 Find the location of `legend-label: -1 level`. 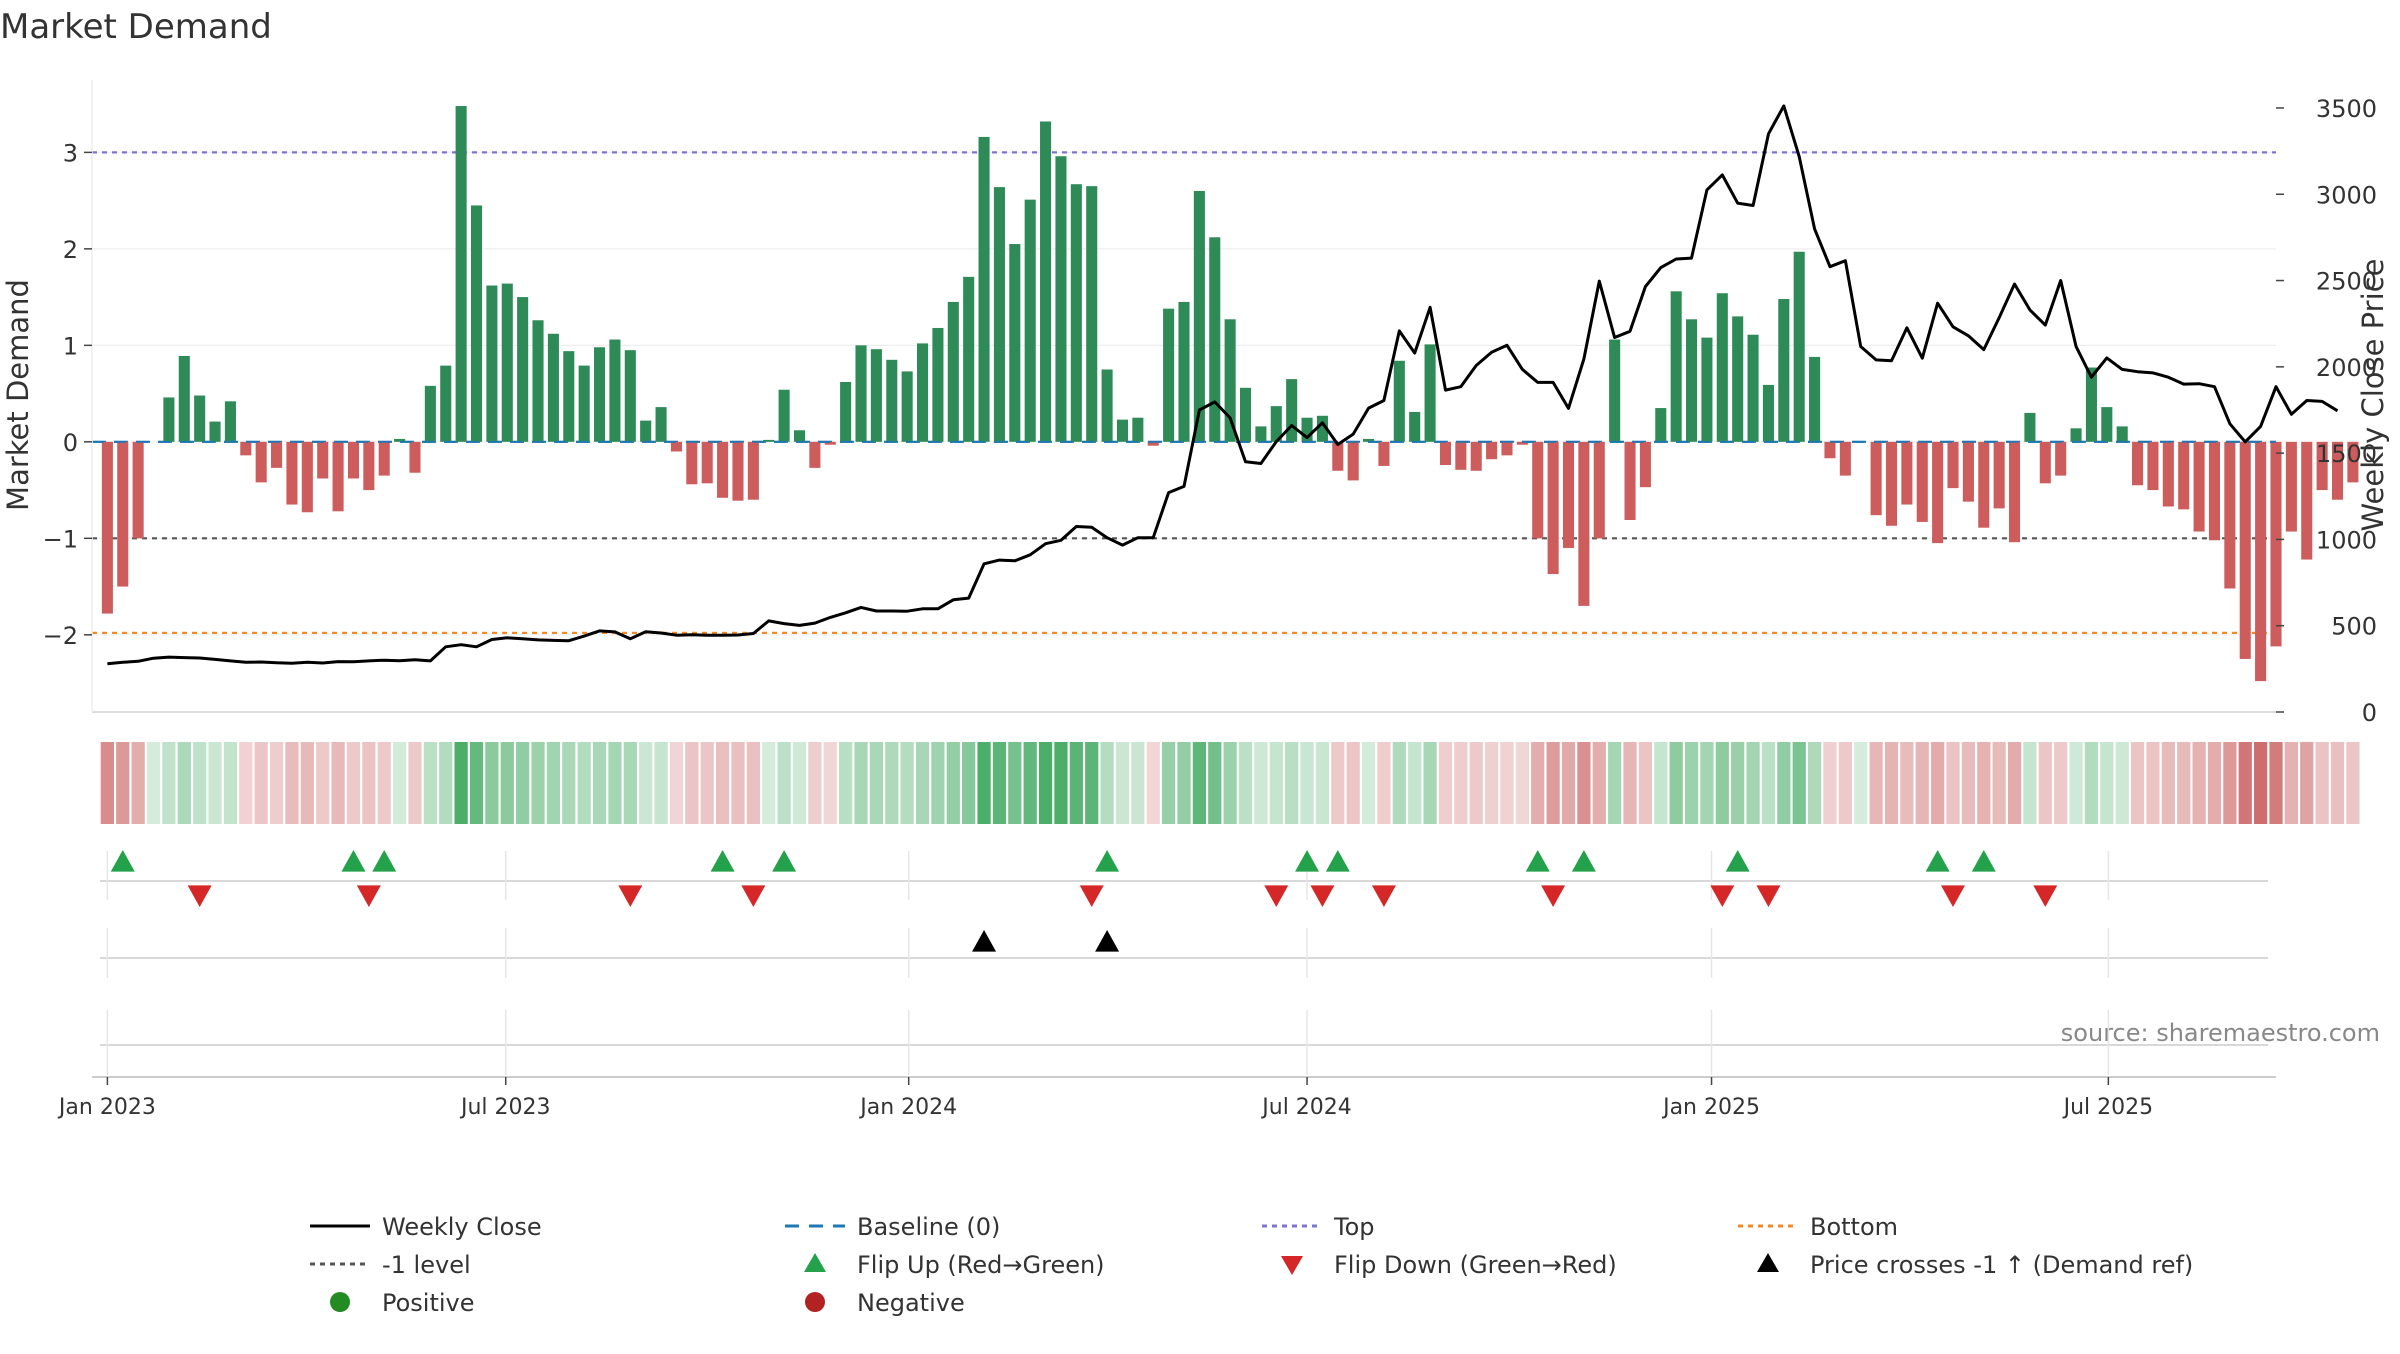

legend-label: -1 level is located at coordinates (426, 1265).